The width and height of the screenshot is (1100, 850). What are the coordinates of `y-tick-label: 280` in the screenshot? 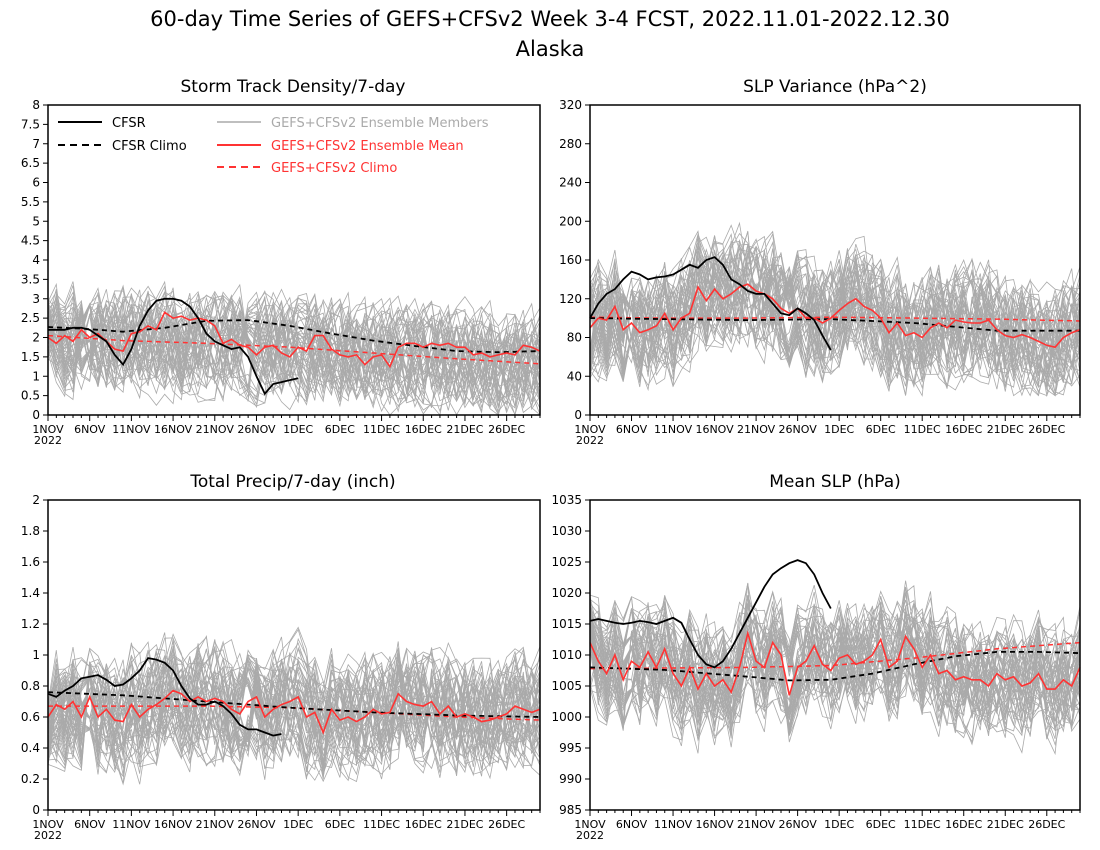 It's located at (570, 144).